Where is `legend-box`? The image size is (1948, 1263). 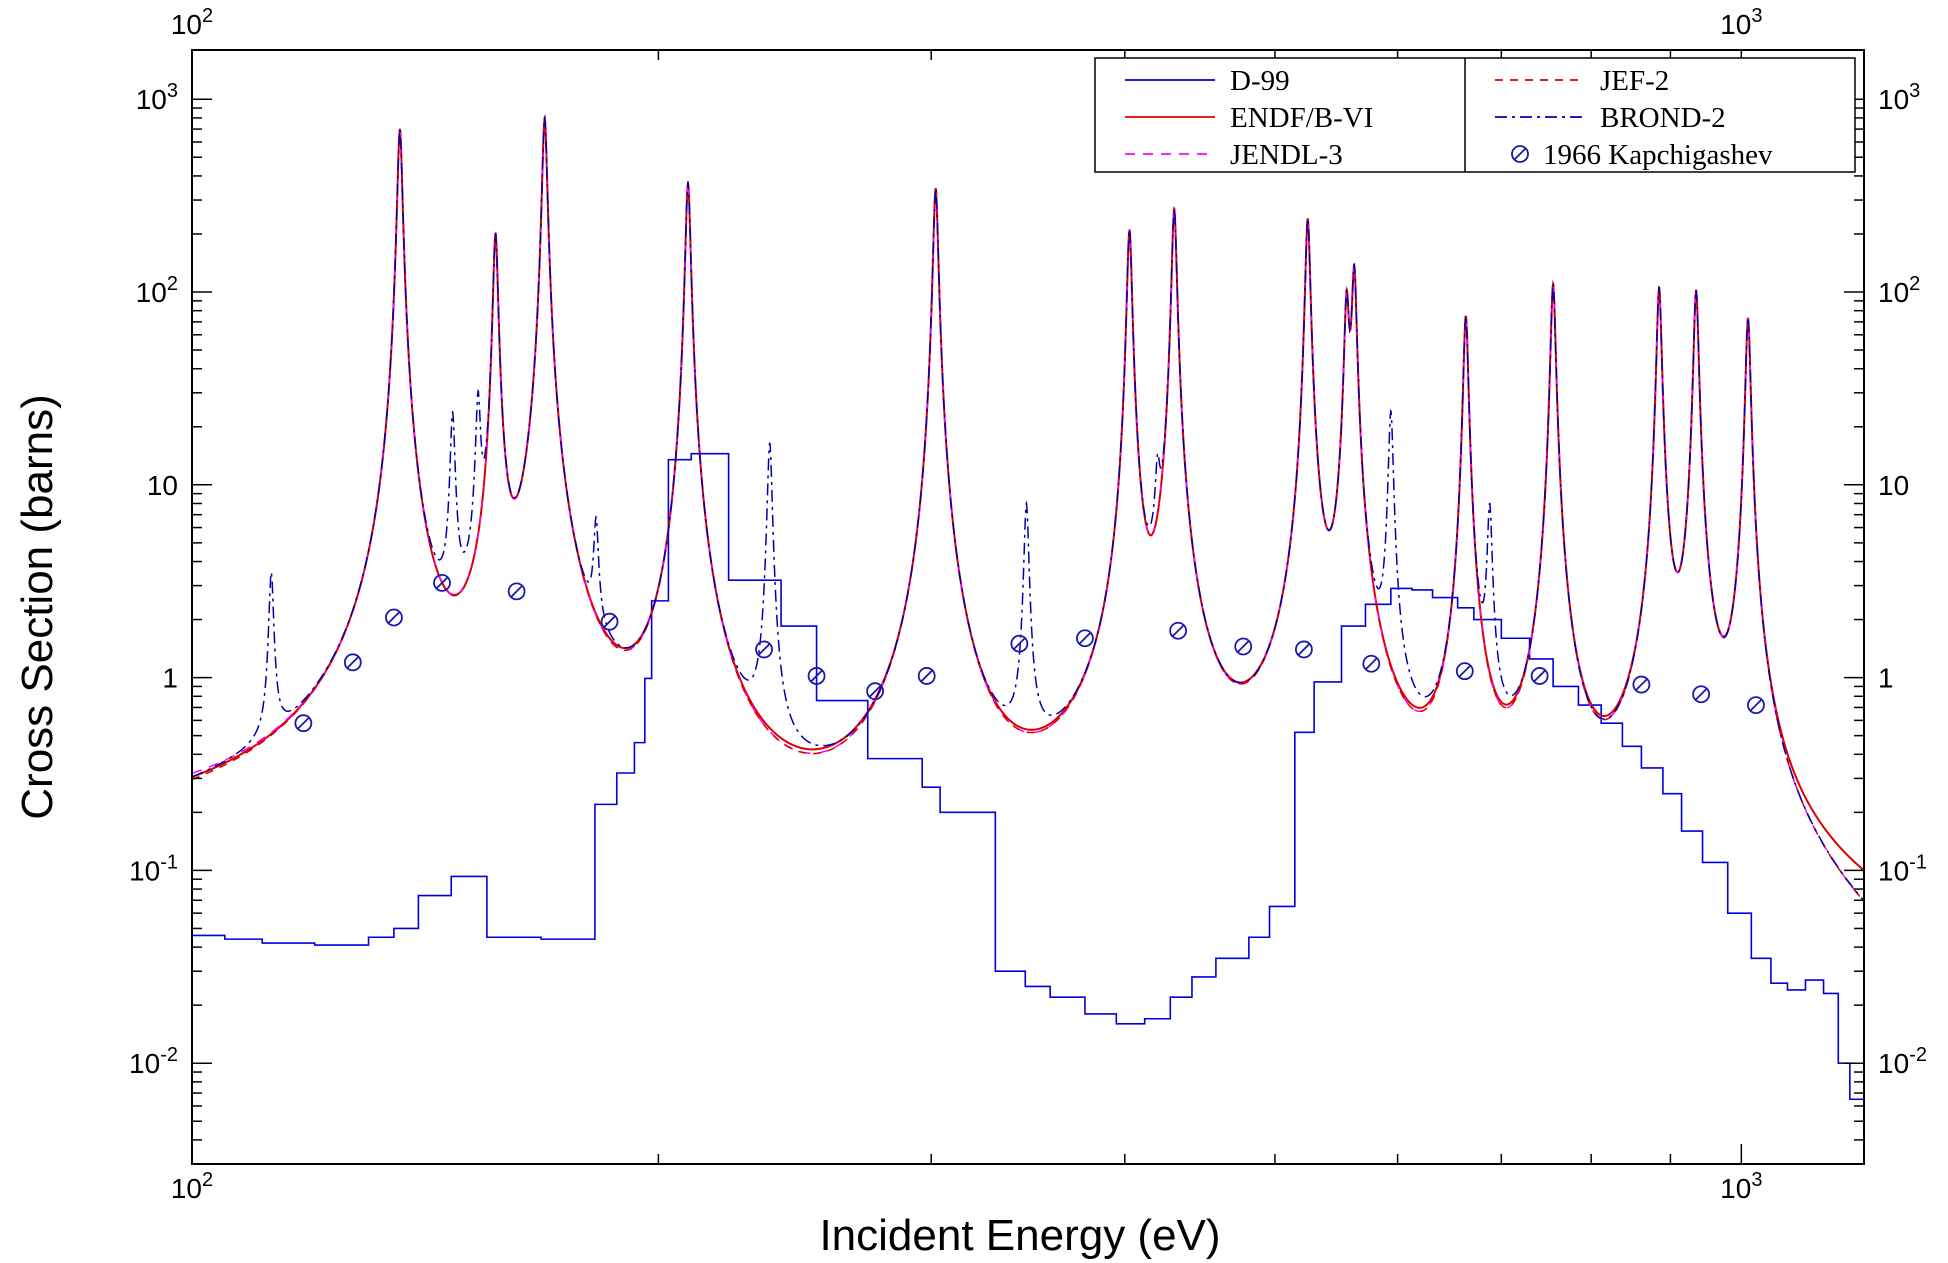 legend-box is located at coordinates (1475, 115).